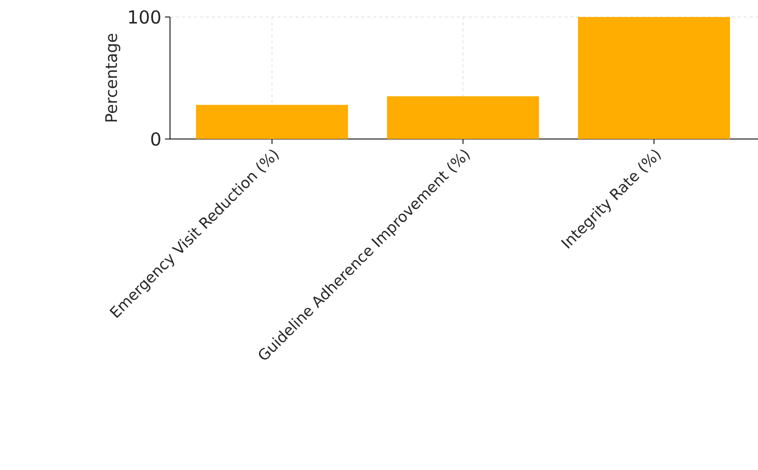  Describe the element at coordinates (144, 17) in the screenshot. I see `y-tick-label: 100` at that location.